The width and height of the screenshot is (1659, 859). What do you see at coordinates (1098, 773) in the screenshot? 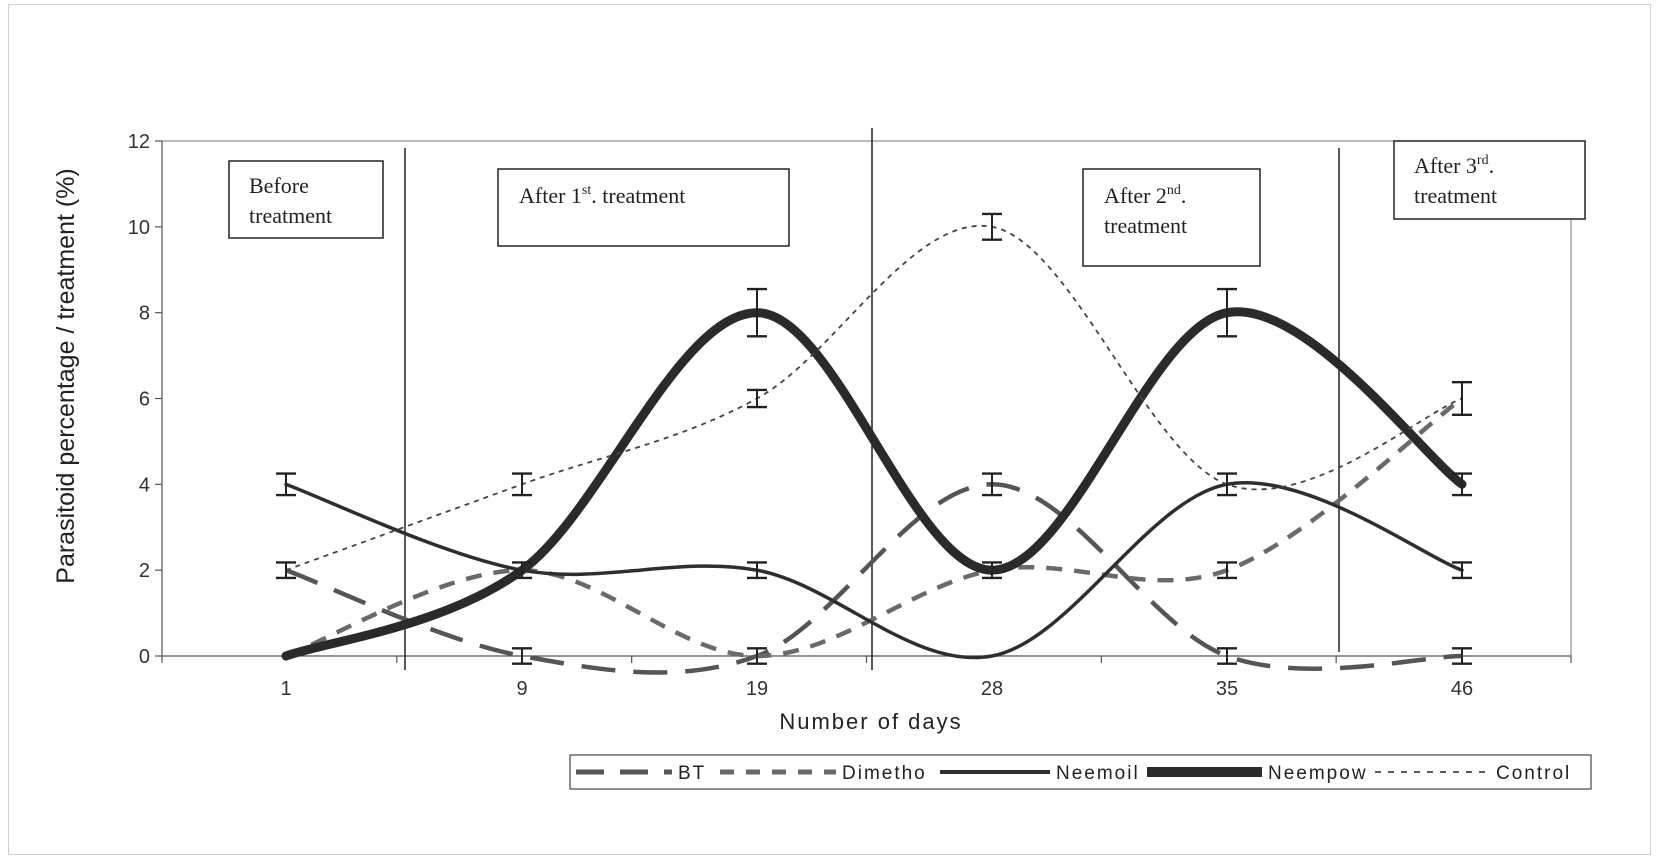
I see `legend-label: Neemoil` at bounding box center [1098, 773].